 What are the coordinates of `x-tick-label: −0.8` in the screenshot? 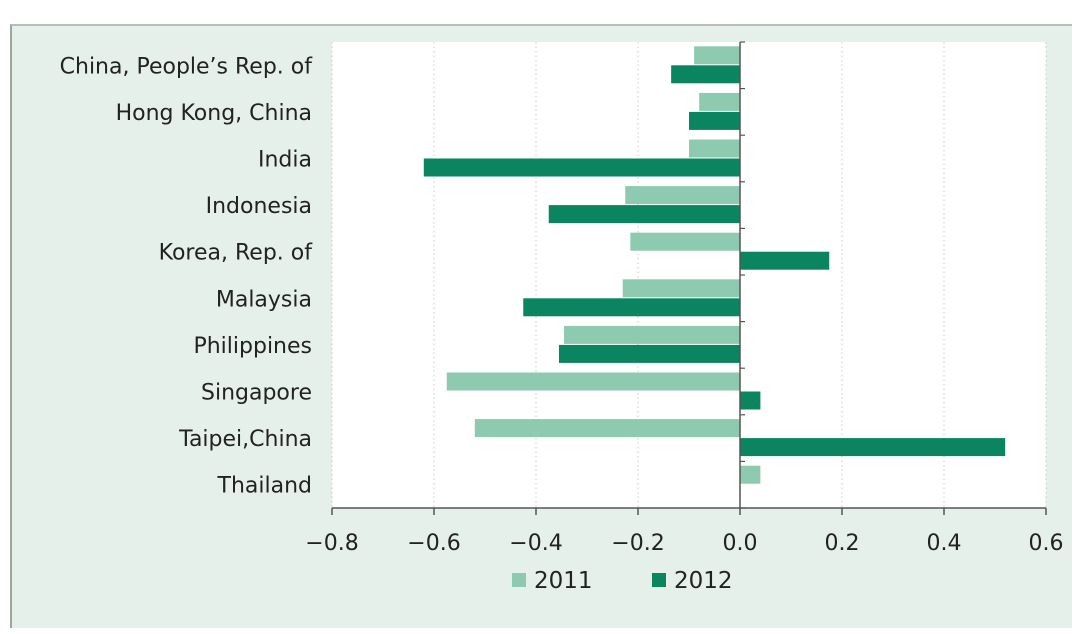 It's located at (331, 543).